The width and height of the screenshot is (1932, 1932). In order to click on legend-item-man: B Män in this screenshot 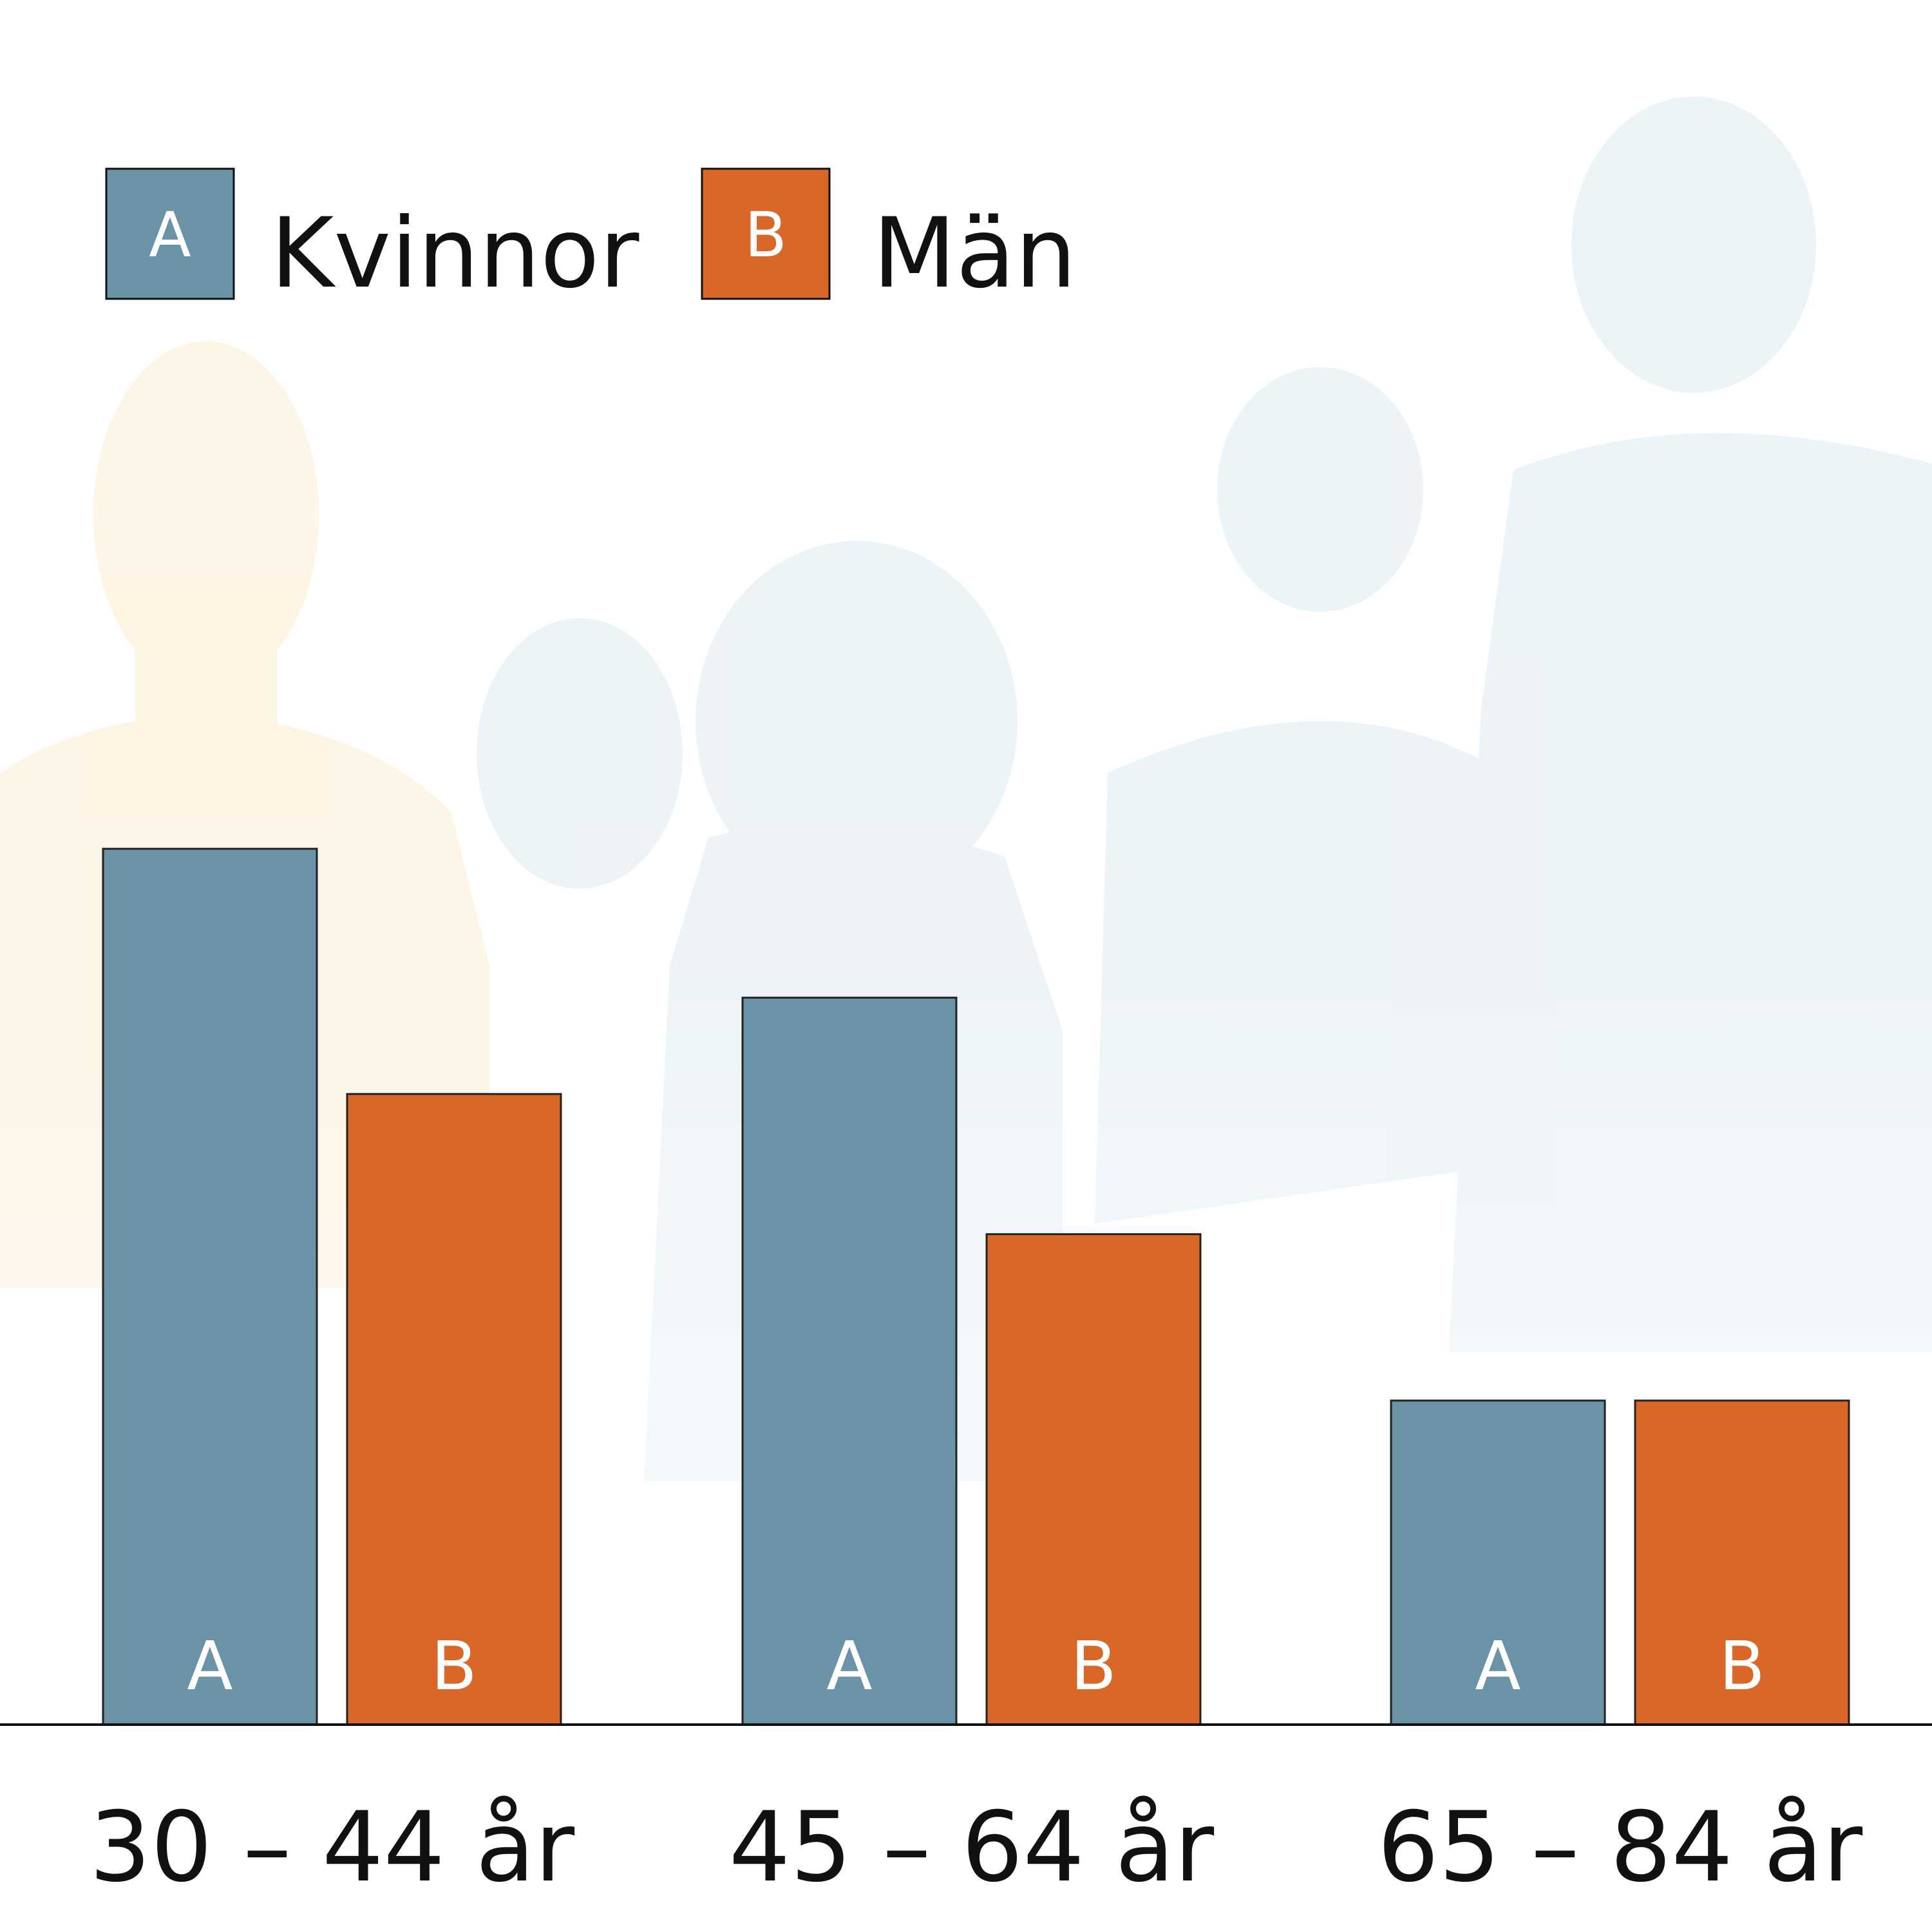, I will do `click(888, 239)`.